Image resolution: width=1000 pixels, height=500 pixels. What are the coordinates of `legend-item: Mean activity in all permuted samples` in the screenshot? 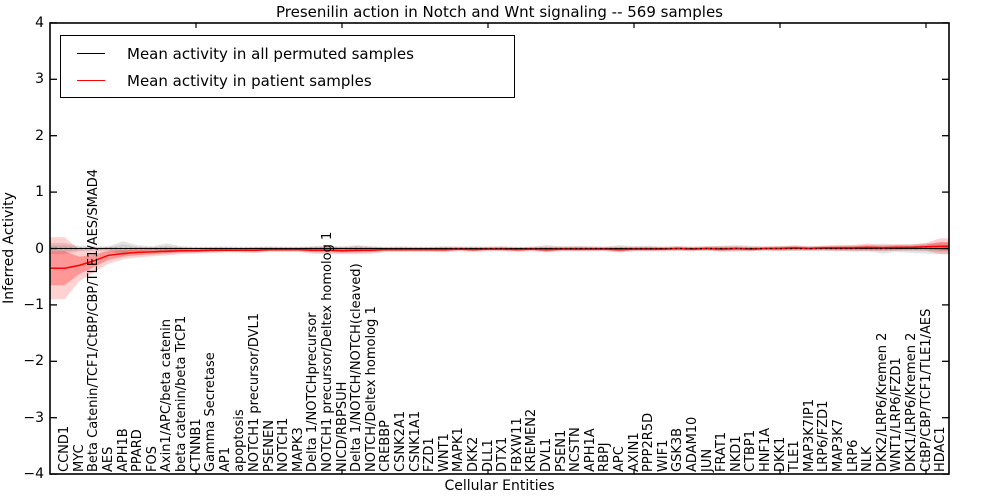 It's located at (287, 53).